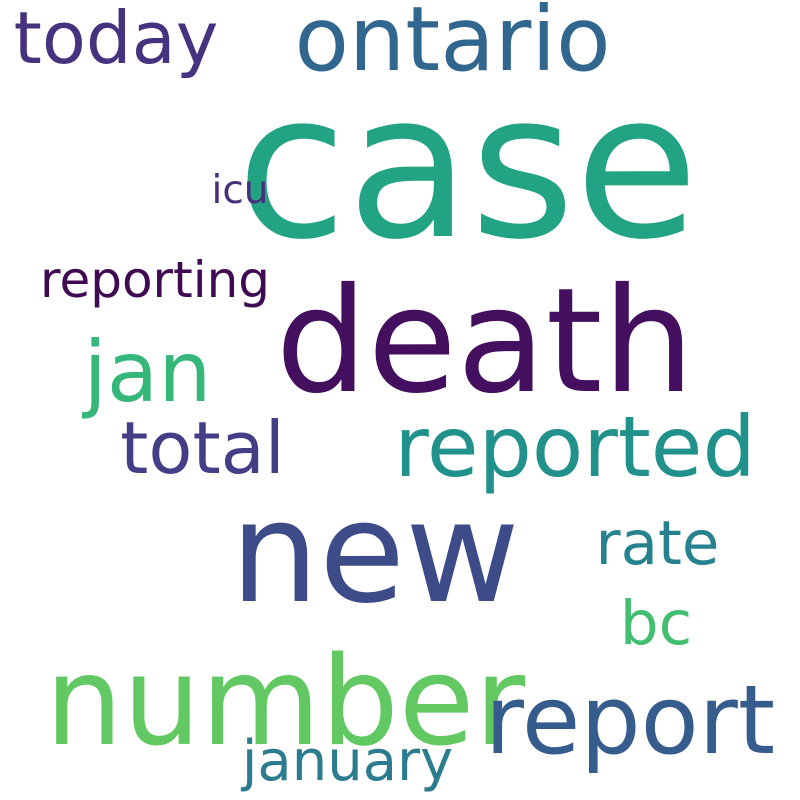 This screenshot has width=800, height=800. What do you see at coordinates (202, 448) in the screenshot?
I see `word-total: total` at bounding box center [202, 448].